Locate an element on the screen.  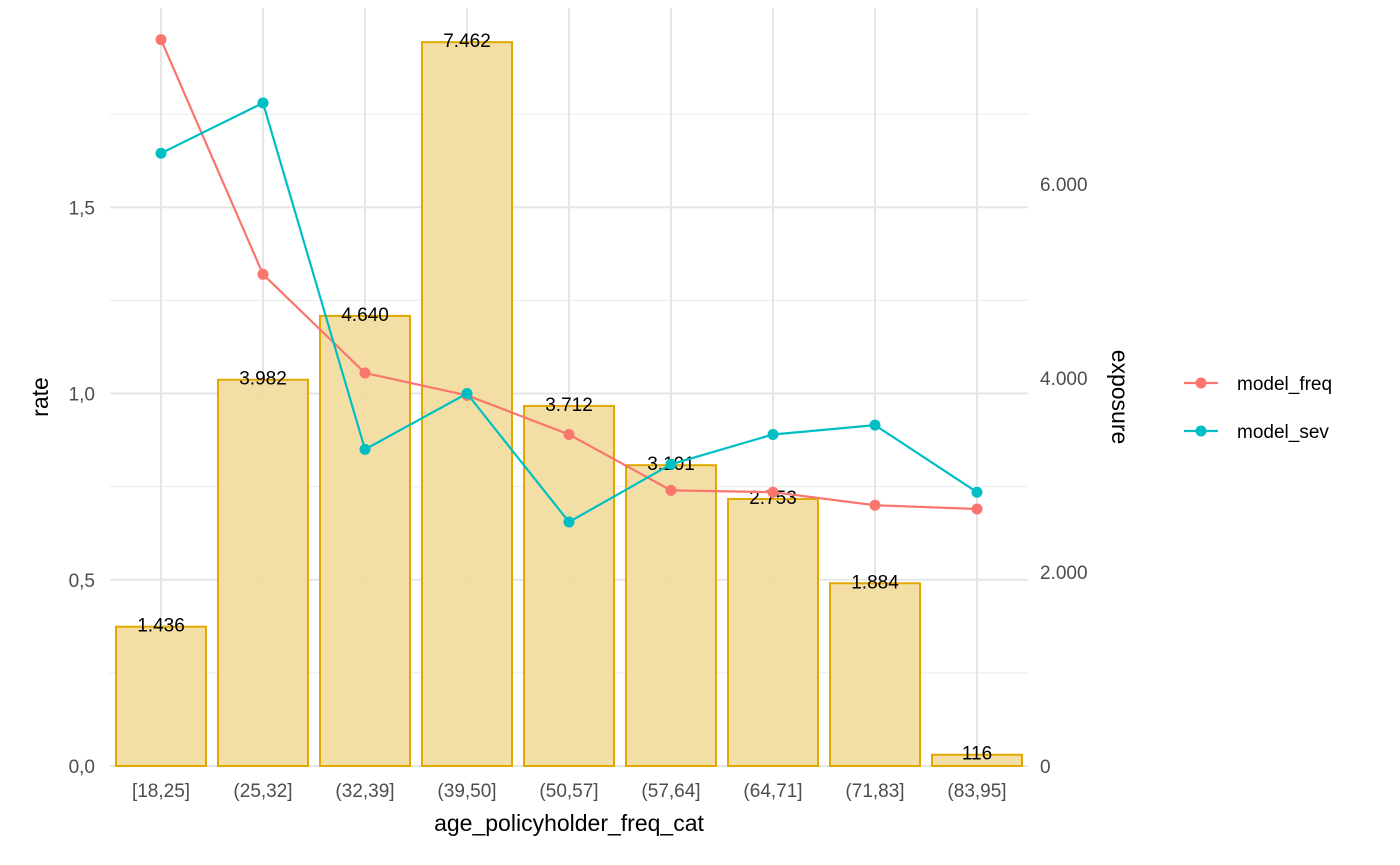
legend-marker-model_freq is located at coordinates (1201, 383).